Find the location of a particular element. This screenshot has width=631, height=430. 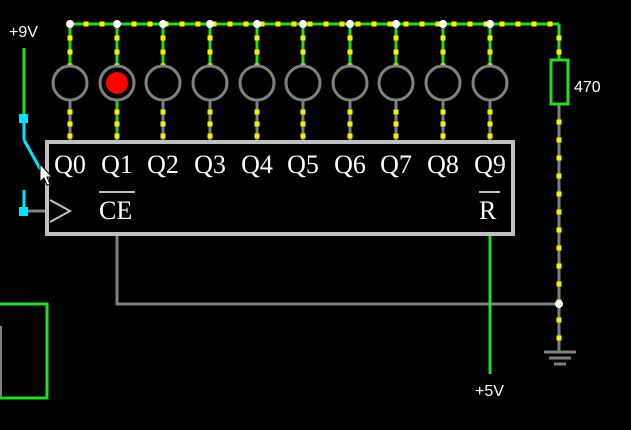

junction-node is located at coordinates (559, 304).